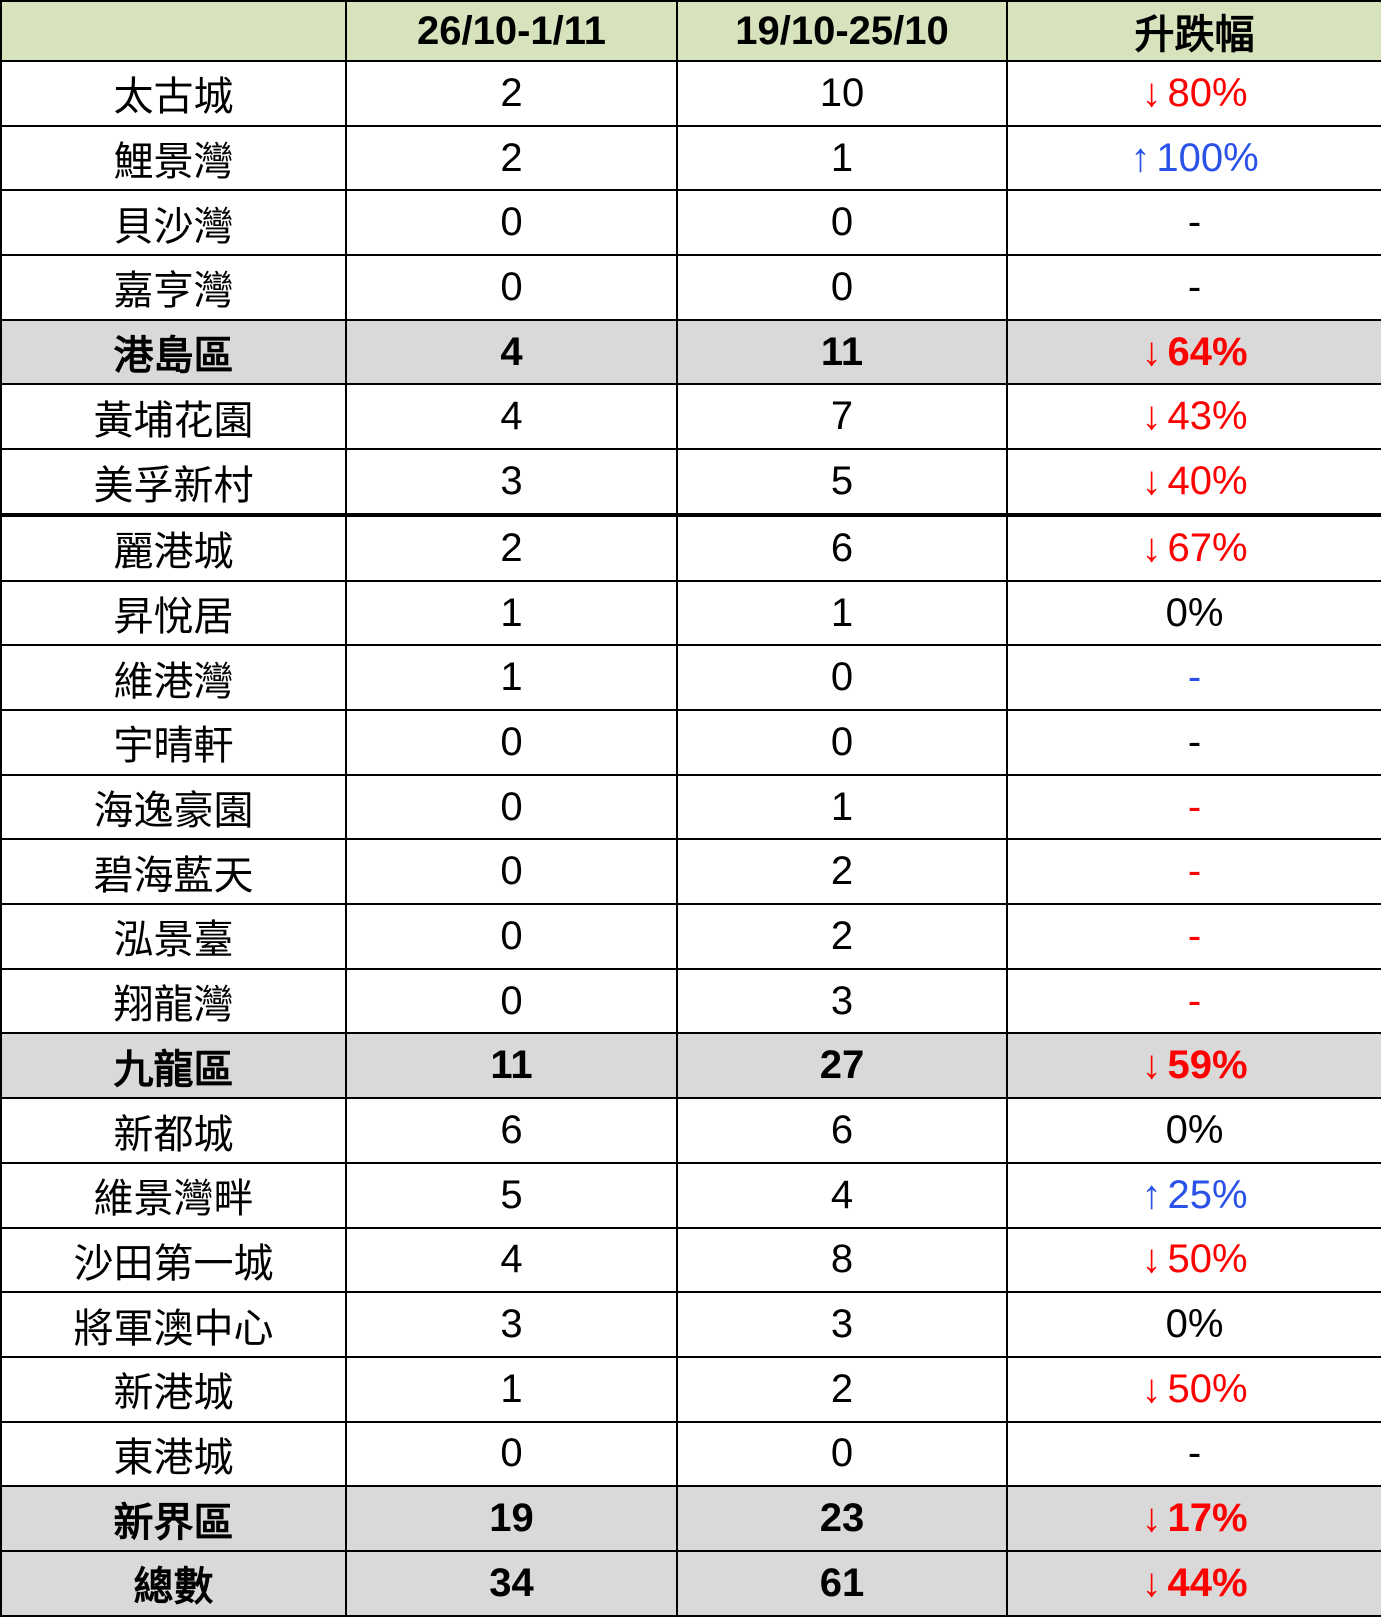  Describe the element at coordinates (173, 482) in the screenshot. I see `estate-name-cell: 美孚新村` at that location.